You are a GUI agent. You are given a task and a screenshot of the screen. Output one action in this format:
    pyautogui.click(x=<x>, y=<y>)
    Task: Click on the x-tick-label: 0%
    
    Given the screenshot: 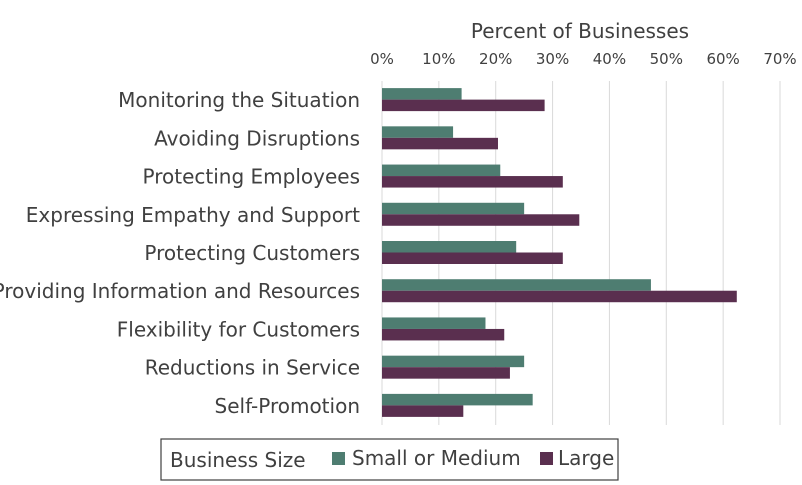 What is the action you would take?
    pyautogui.click(x=382, y=59)
    